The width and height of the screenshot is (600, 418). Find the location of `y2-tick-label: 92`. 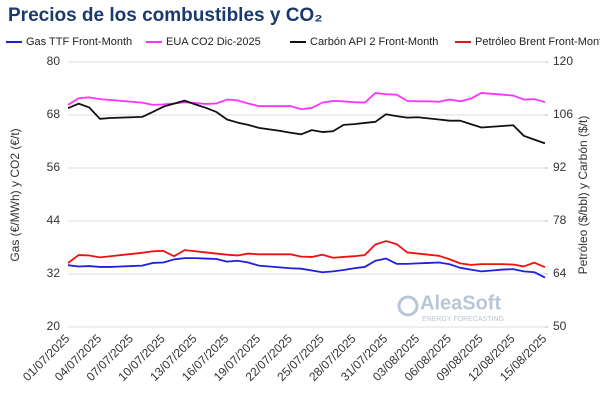

y2-tick-label: 92 is located at coordinates (560, 167).